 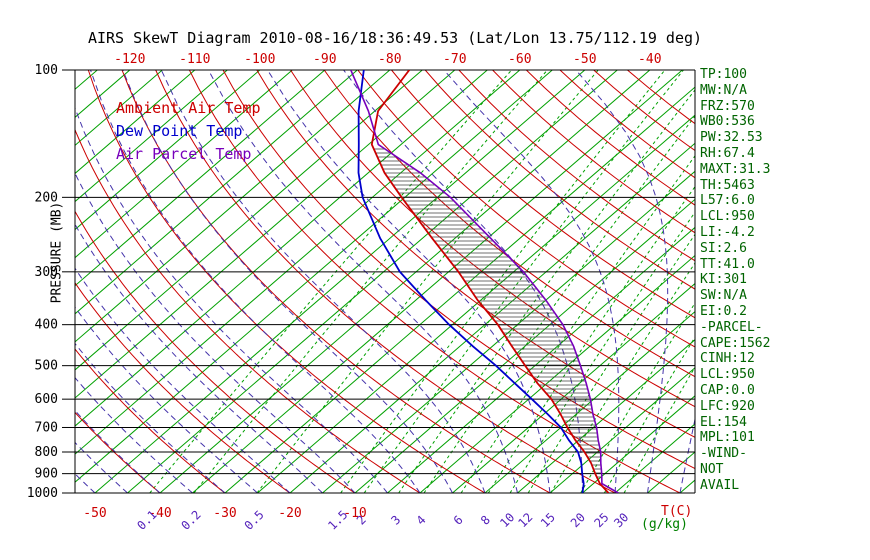 I want to click on svg-text: 0.5, so click(x=254, y=520).